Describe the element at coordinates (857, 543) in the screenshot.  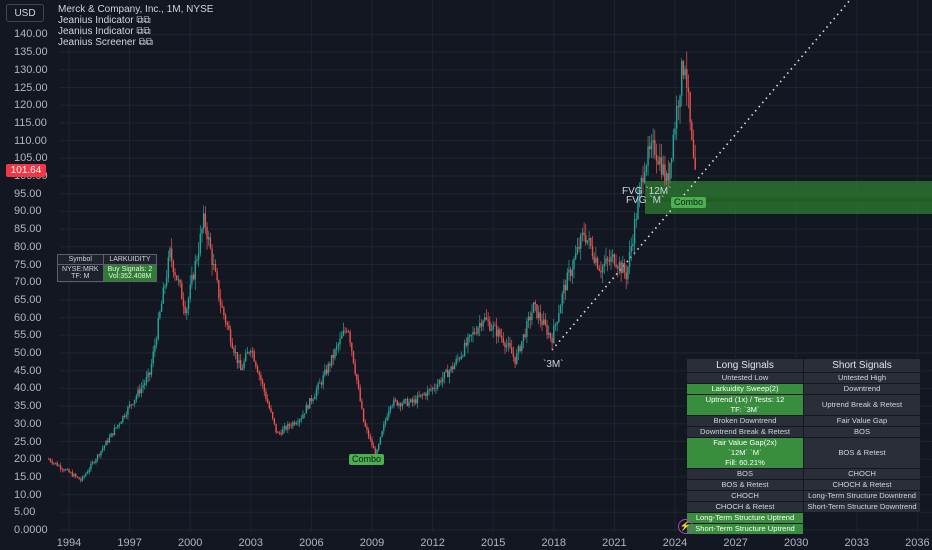
I see `time-tick-label: 2033` at that location.